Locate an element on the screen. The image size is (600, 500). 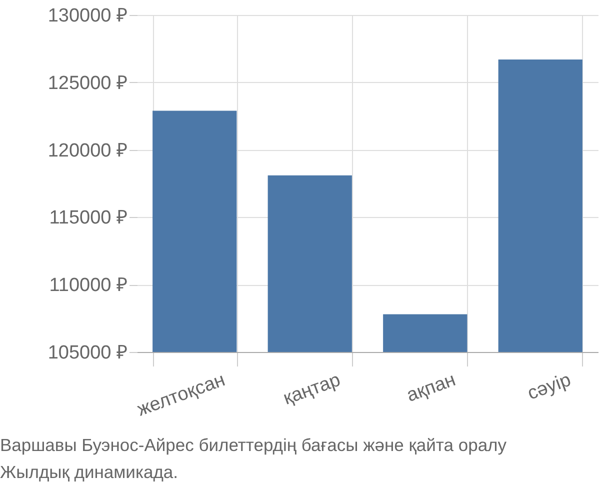
text: Варшавы Буэнос-Айрес билеттердің бағасы және қайта оралу is located at coordinates (254, 445).